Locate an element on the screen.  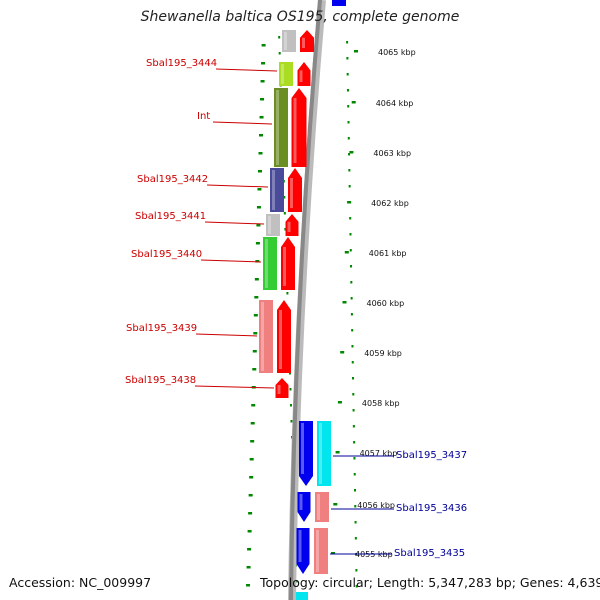
kbp-tick-label: 4061 kbp is located at coordinates (388, 253).